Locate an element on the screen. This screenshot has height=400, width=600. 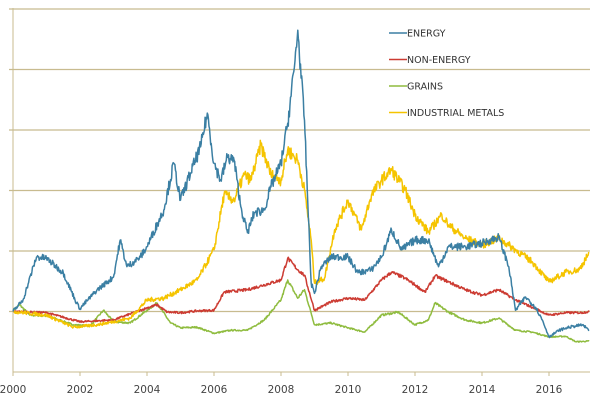
x-tick-label: 2014 is located at coordinates (482, 390).